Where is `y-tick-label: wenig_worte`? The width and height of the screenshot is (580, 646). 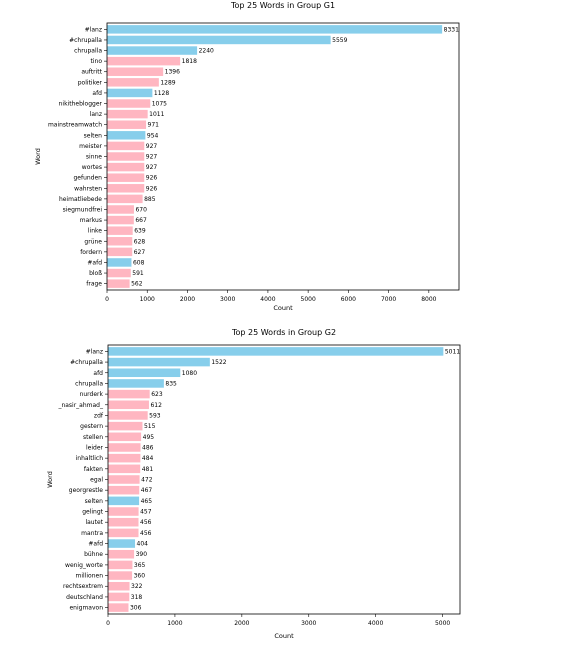
y-tick-label: wenig_worte is located at coordinates (84, 565).